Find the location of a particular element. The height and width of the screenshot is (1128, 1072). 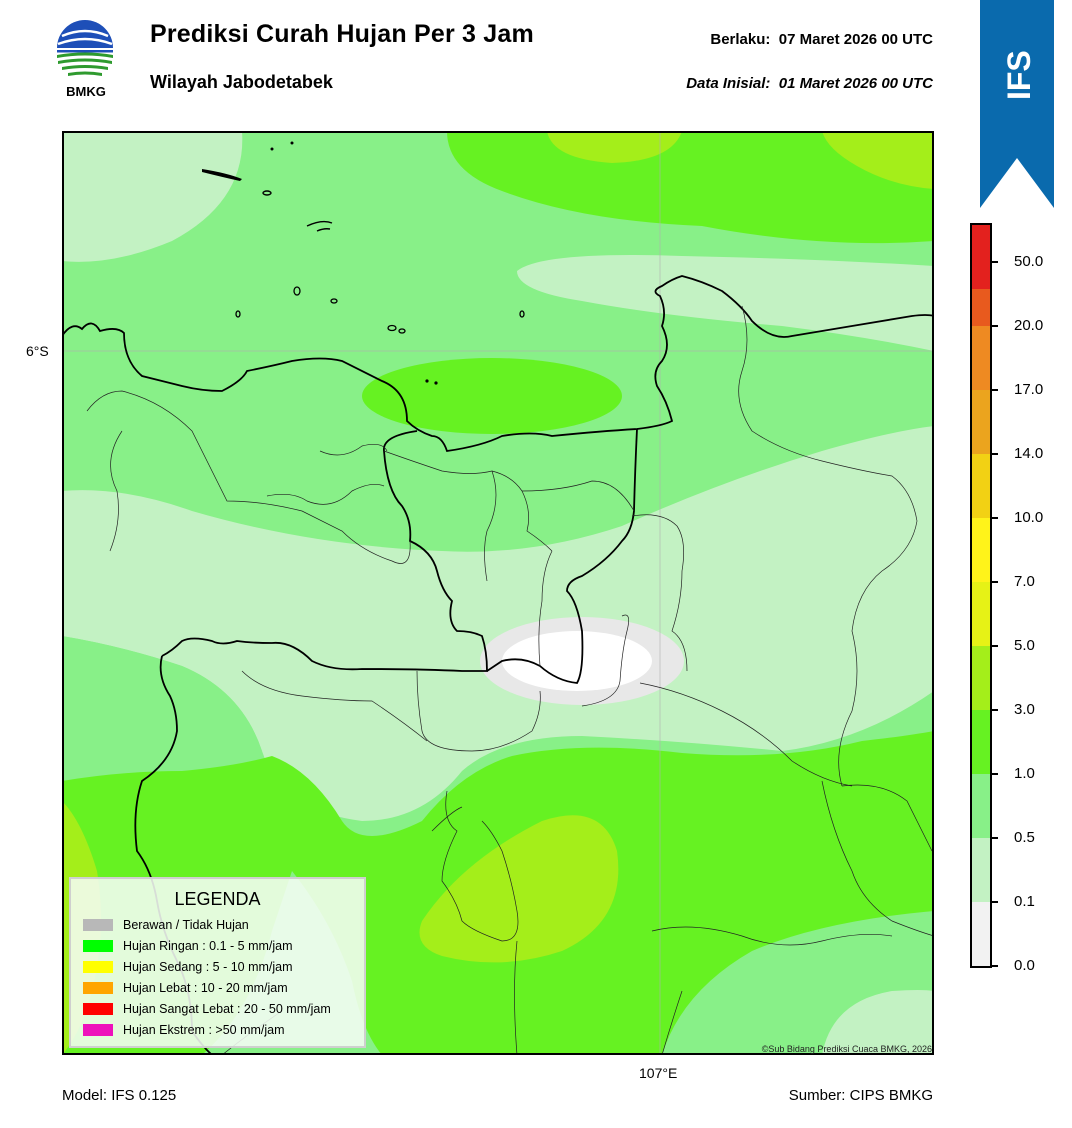

legend-item-label: Hujan Sangat Lebat : 20 - 50 mm/jam is located at coordinates (227, 1009).